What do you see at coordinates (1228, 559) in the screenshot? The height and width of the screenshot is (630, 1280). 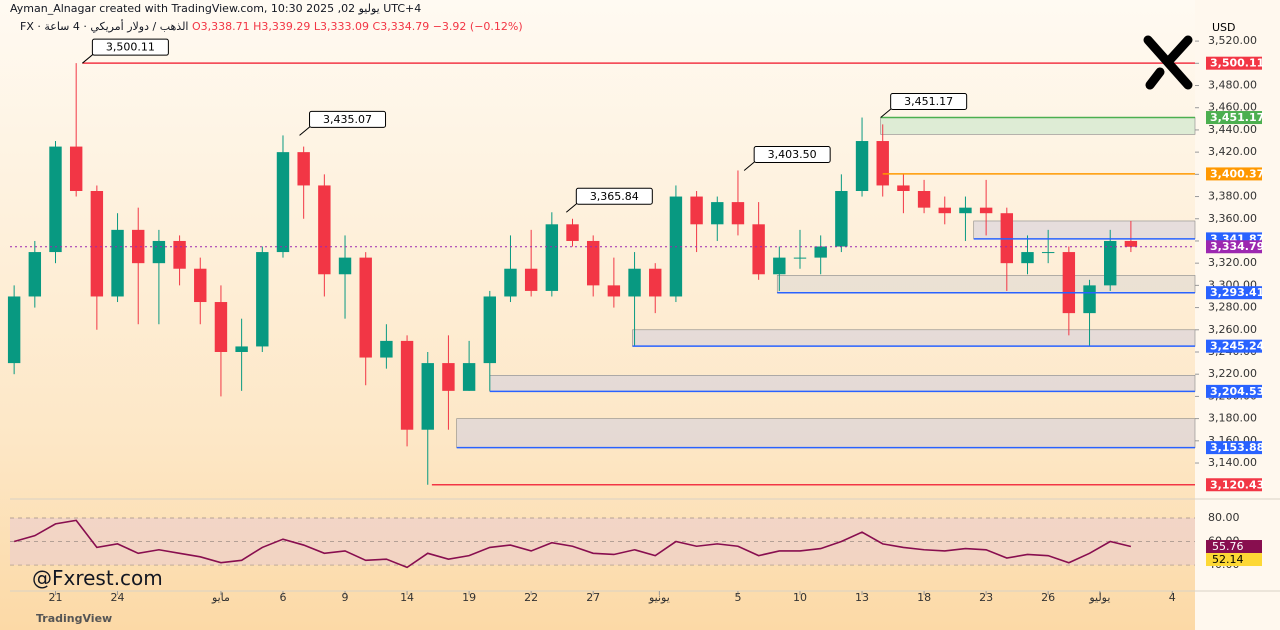 I see `rsi-ma-label: 52.14` at bounding box center [1228, 559].